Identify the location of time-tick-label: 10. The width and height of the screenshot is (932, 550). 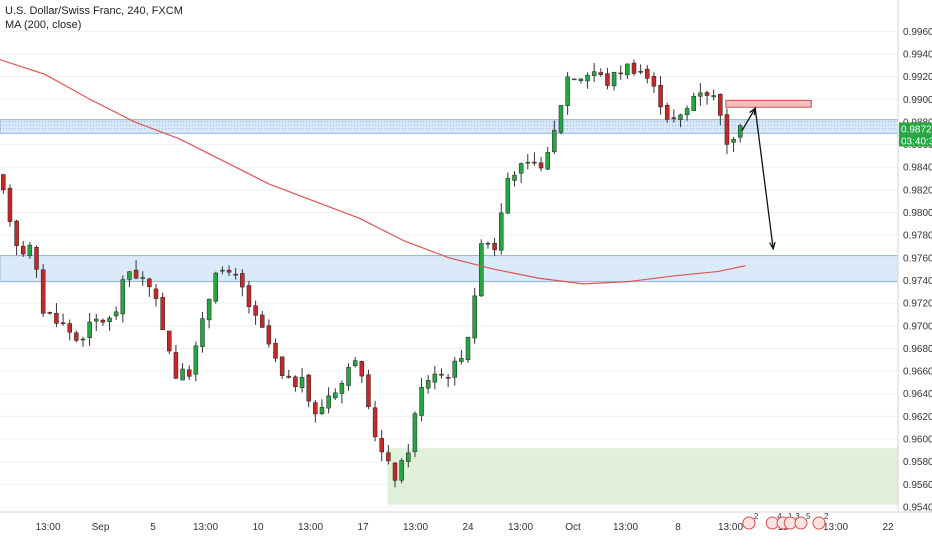
(258, 527).